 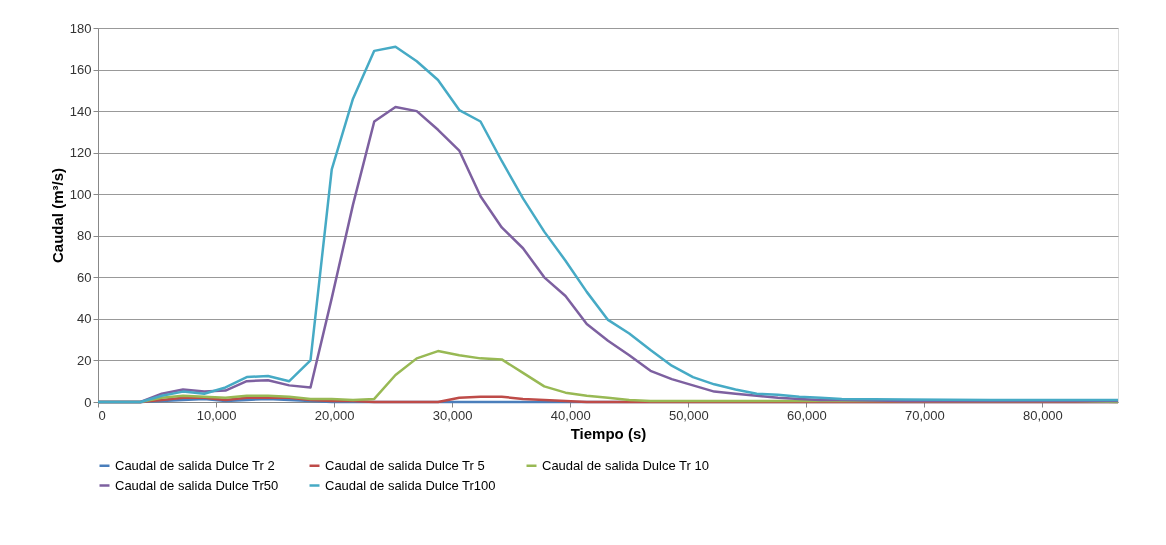 What do you see at coordinates (608, 433) in the screenshot?
I see `x-axis-title: Tiempo (s)` at bounding box center [608, 433].